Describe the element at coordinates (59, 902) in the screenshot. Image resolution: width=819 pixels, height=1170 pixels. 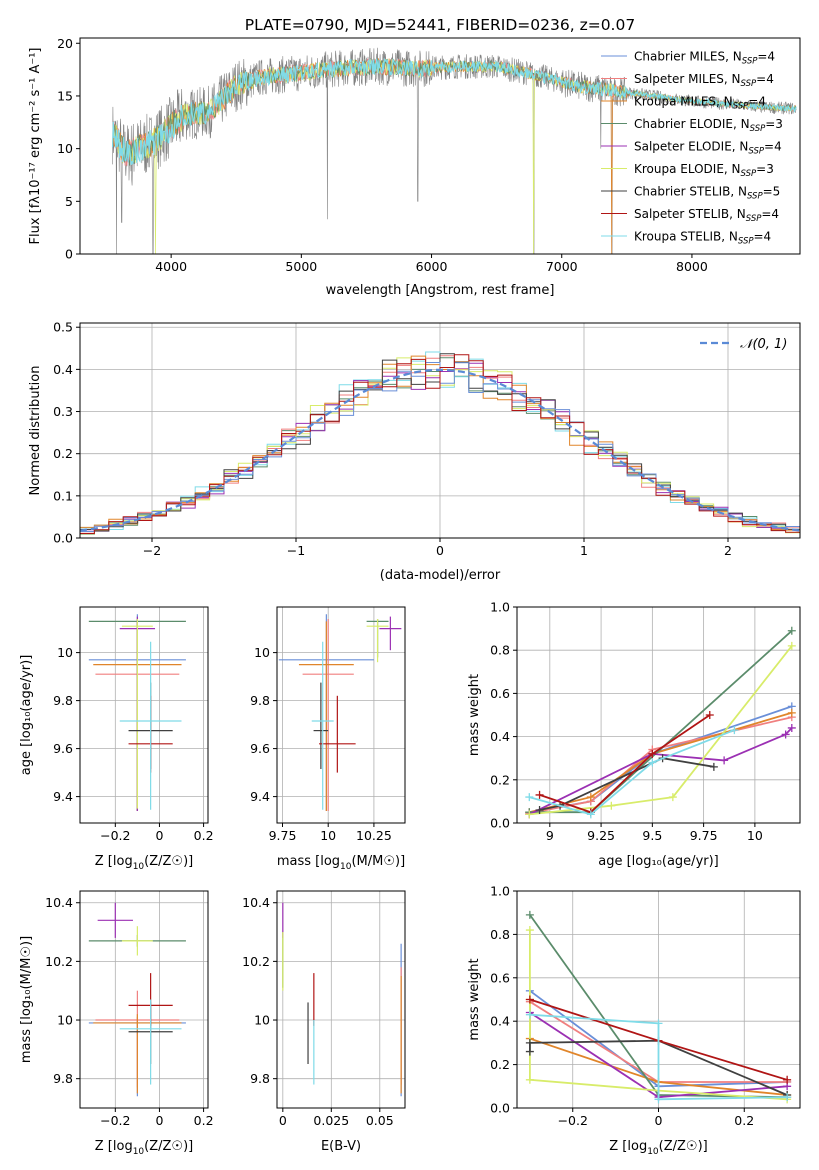
I see `y-tick-label: 10.4` at that location.